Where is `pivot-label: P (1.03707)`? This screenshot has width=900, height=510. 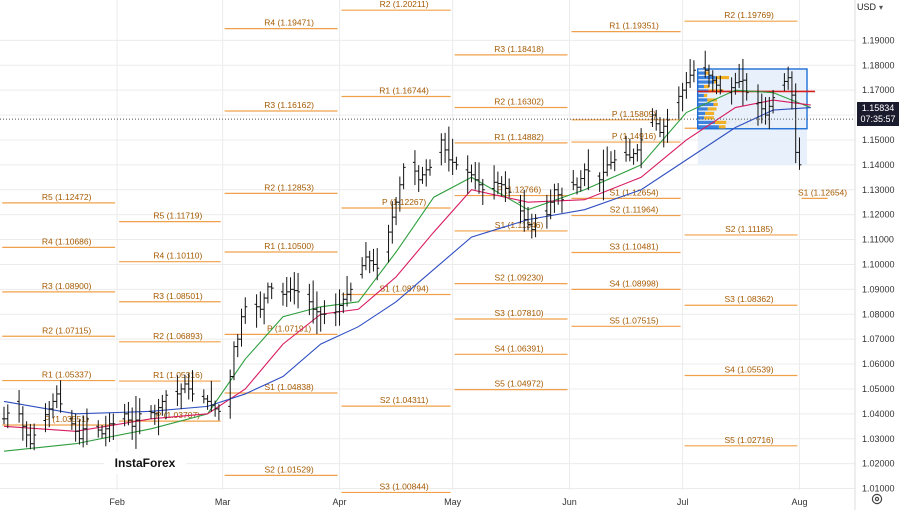
pivot-label: P (1.03707) is located at coordinates (178, 415).